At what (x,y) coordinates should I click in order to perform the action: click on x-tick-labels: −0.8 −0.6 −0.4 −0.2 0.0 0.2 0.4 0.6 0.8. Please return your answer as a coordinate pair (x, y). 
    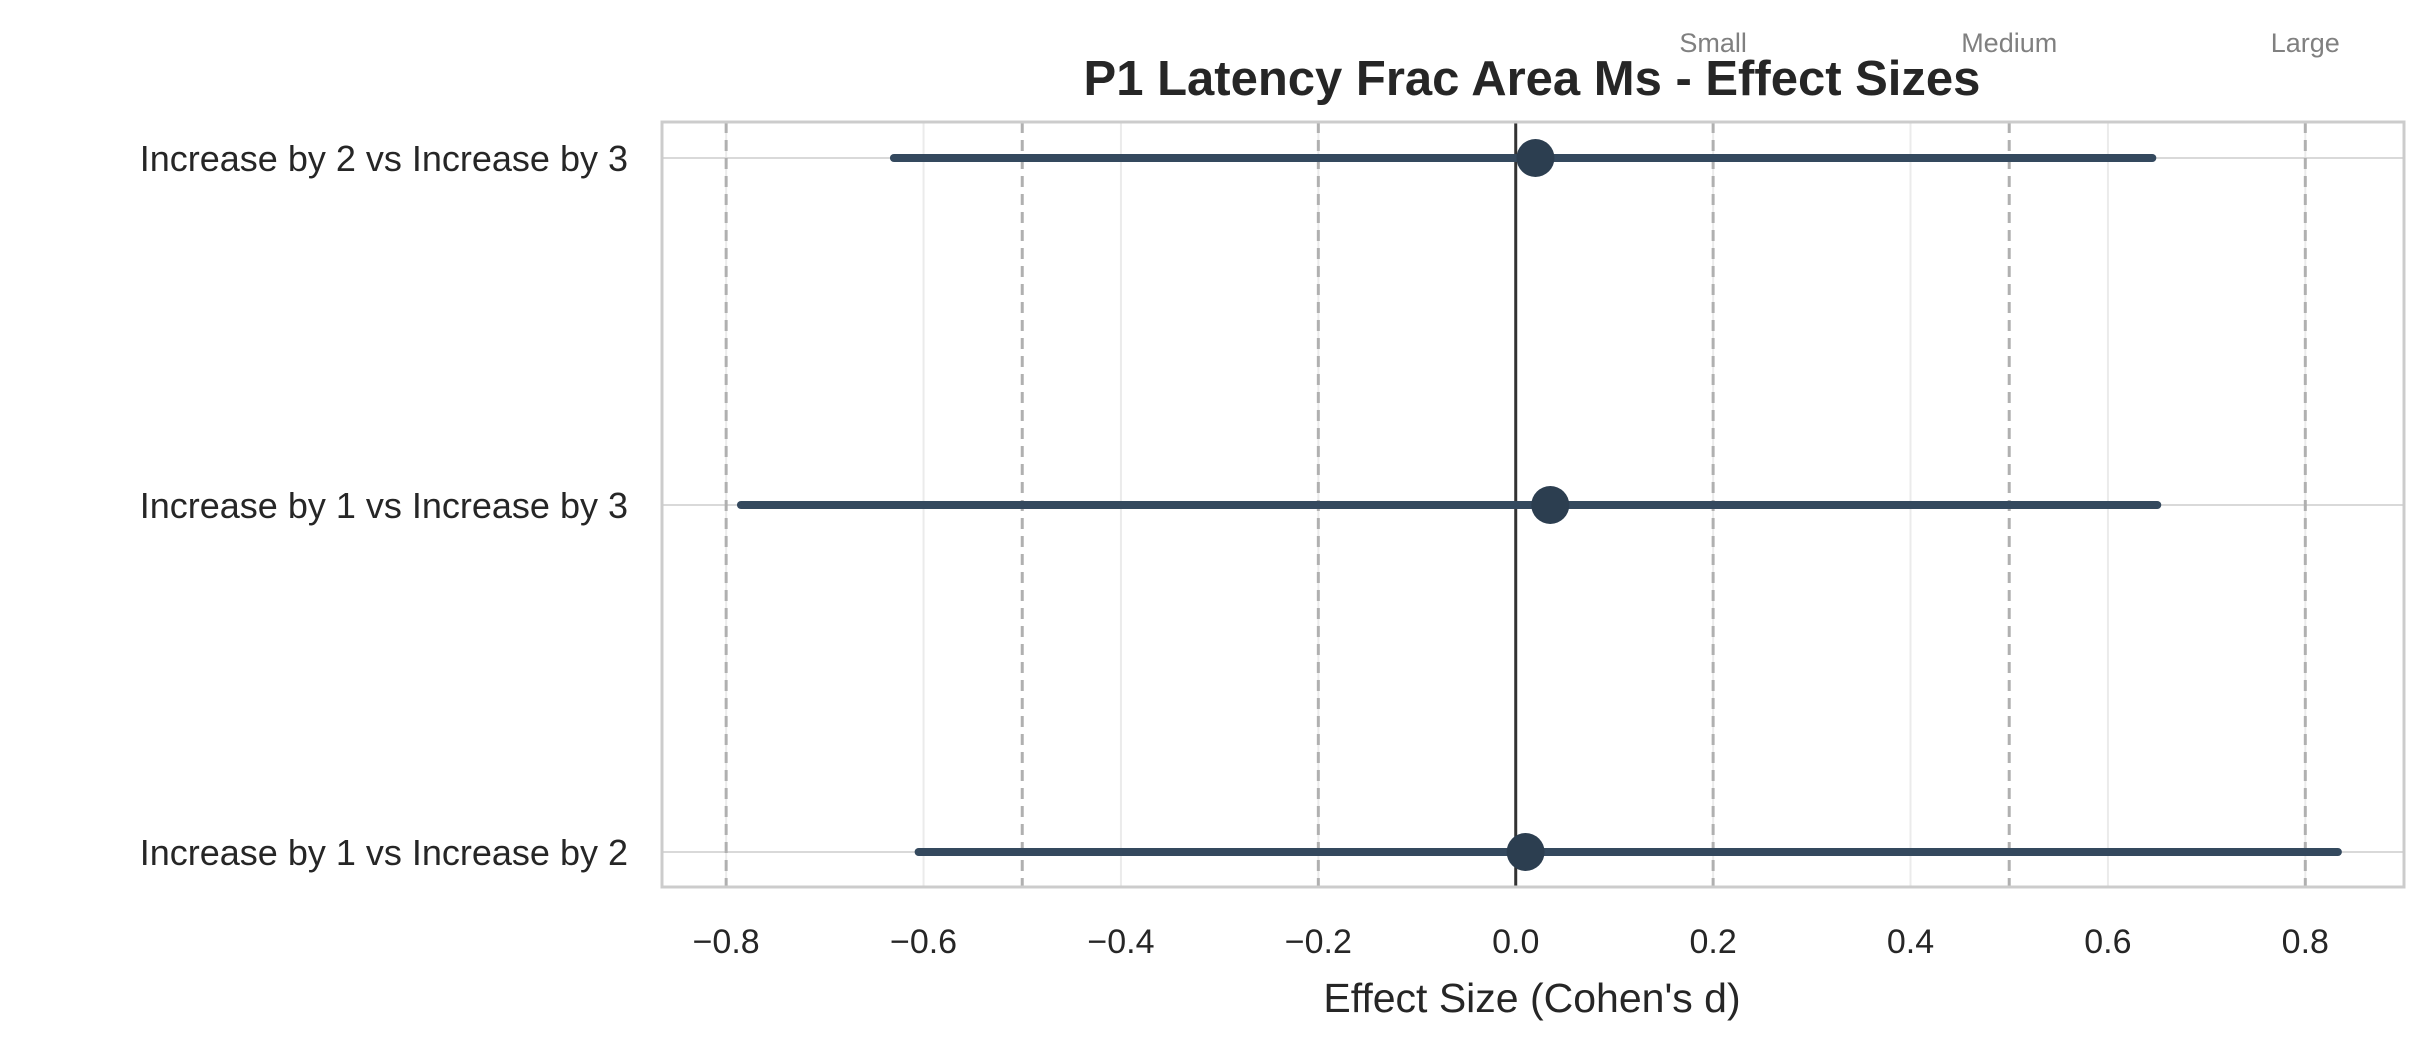
    Looking at the image, I should click on (1511, 942).